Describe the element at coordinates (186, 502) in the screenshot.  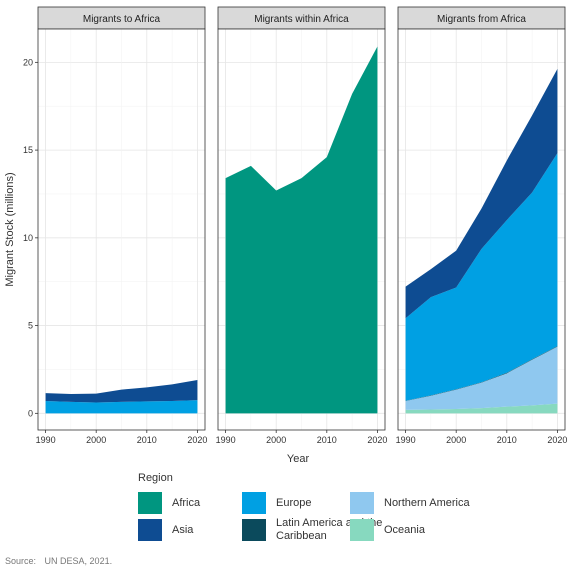
I see `legend-label-africa: Africa` at that location.